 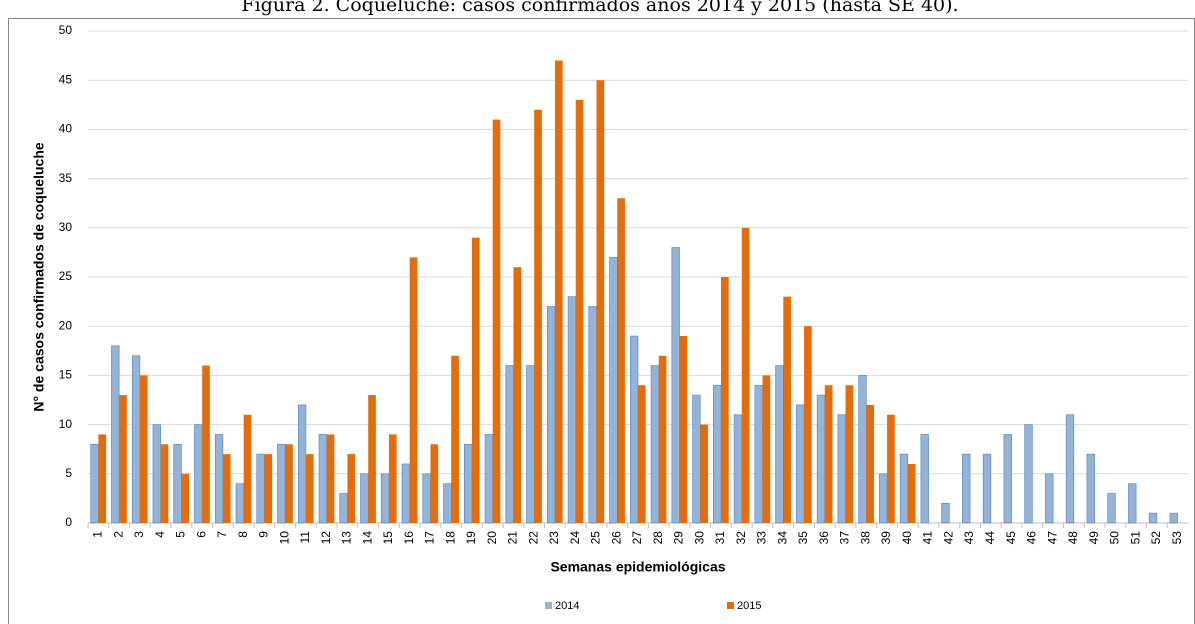 I want to click on x-tick-label: 27, so click(x=637, y=538).